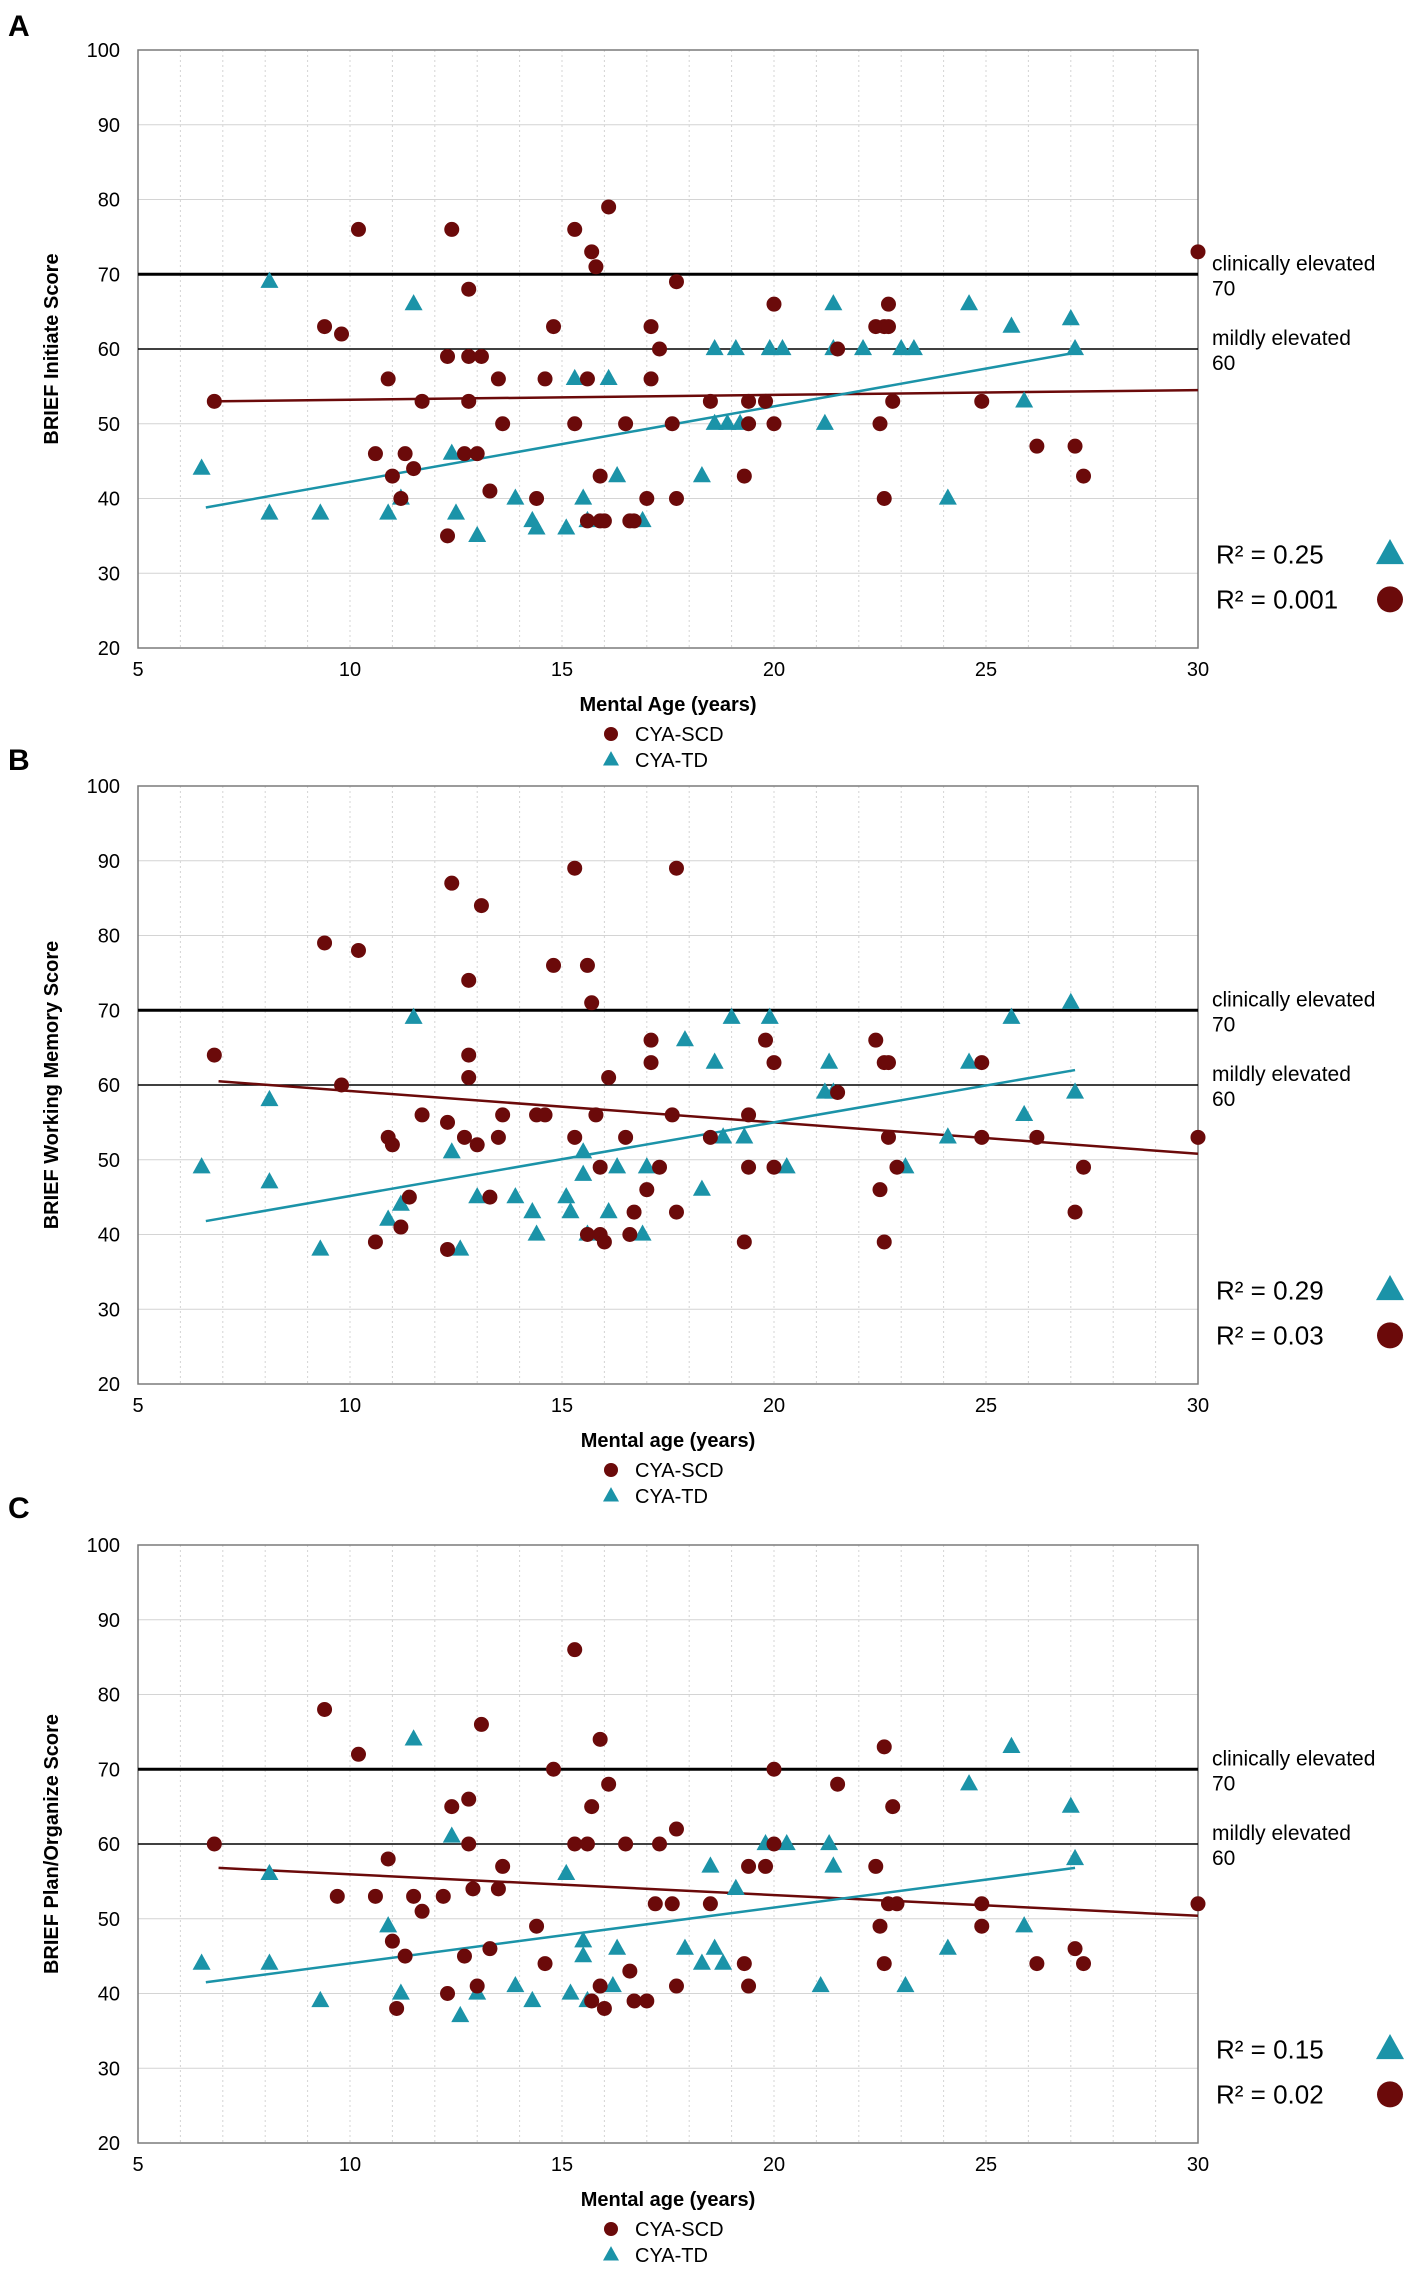 This screenshot has height=2282, width=1418. I want to click on r2-marker-cya-scd, so click(1390, 1335).